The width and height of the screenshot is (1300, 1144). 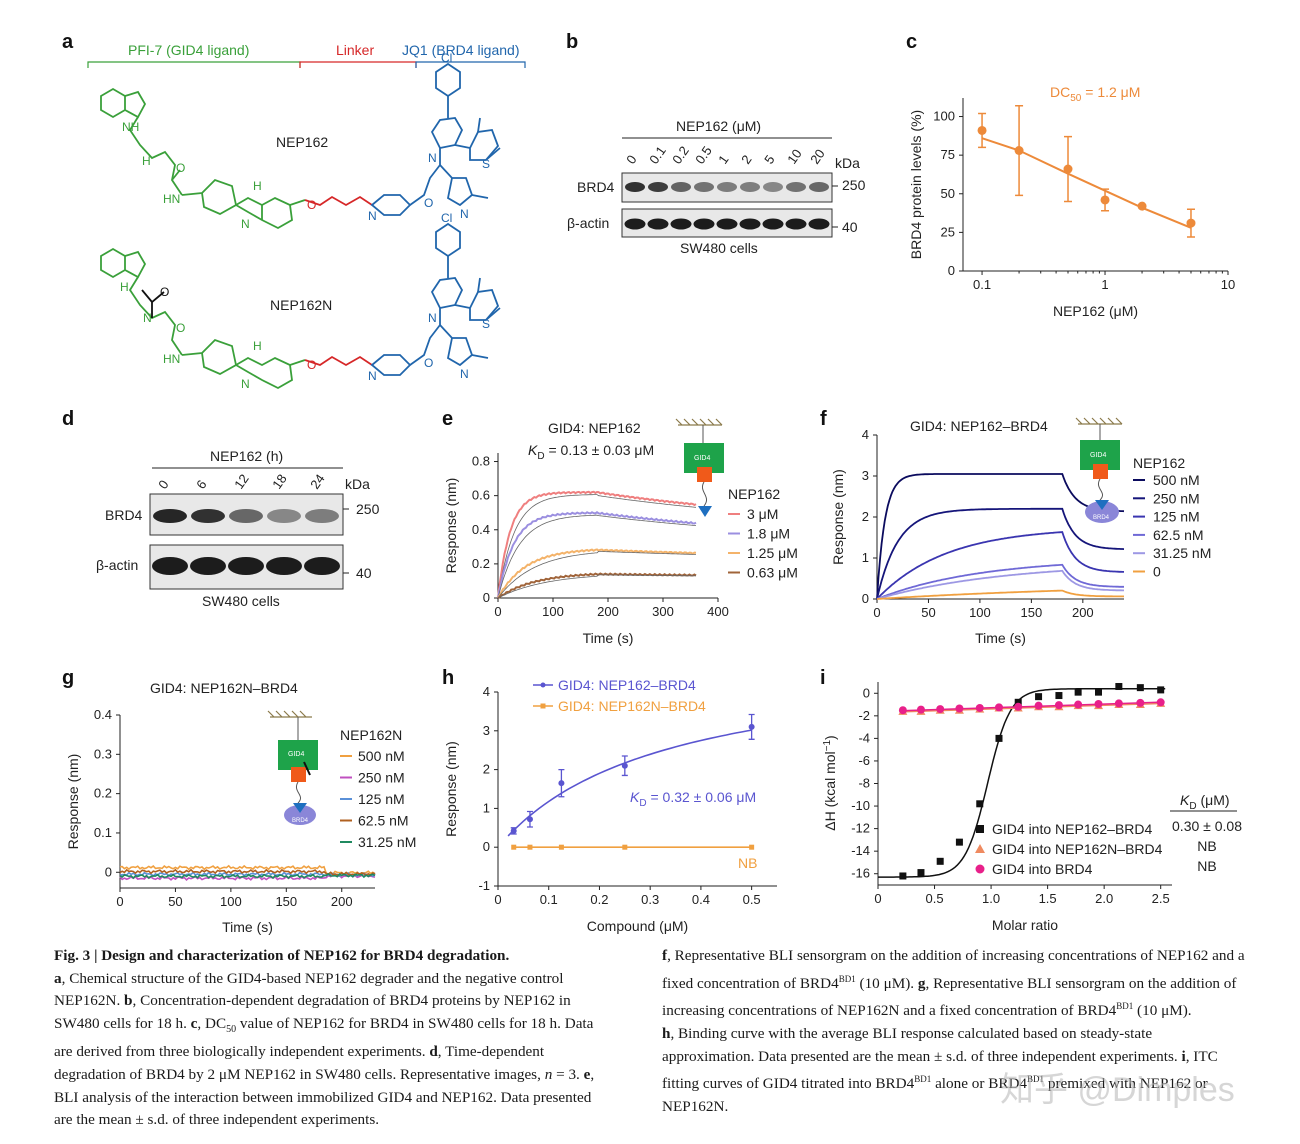 What do you see at coordinates (665, 955) in the screenshot?
I see `caption-label-f: f` at bounding box center [665, 955].